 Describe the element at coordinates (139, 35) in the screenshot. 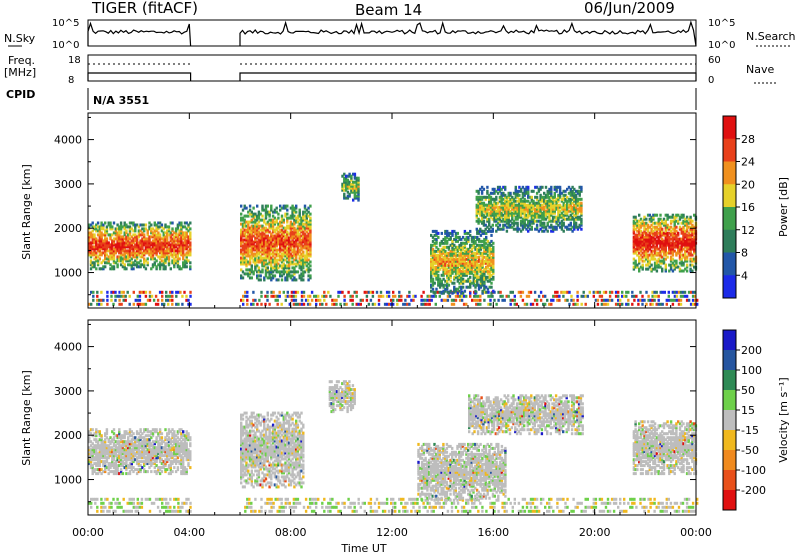

I see `nsky-trace-line` at that location.